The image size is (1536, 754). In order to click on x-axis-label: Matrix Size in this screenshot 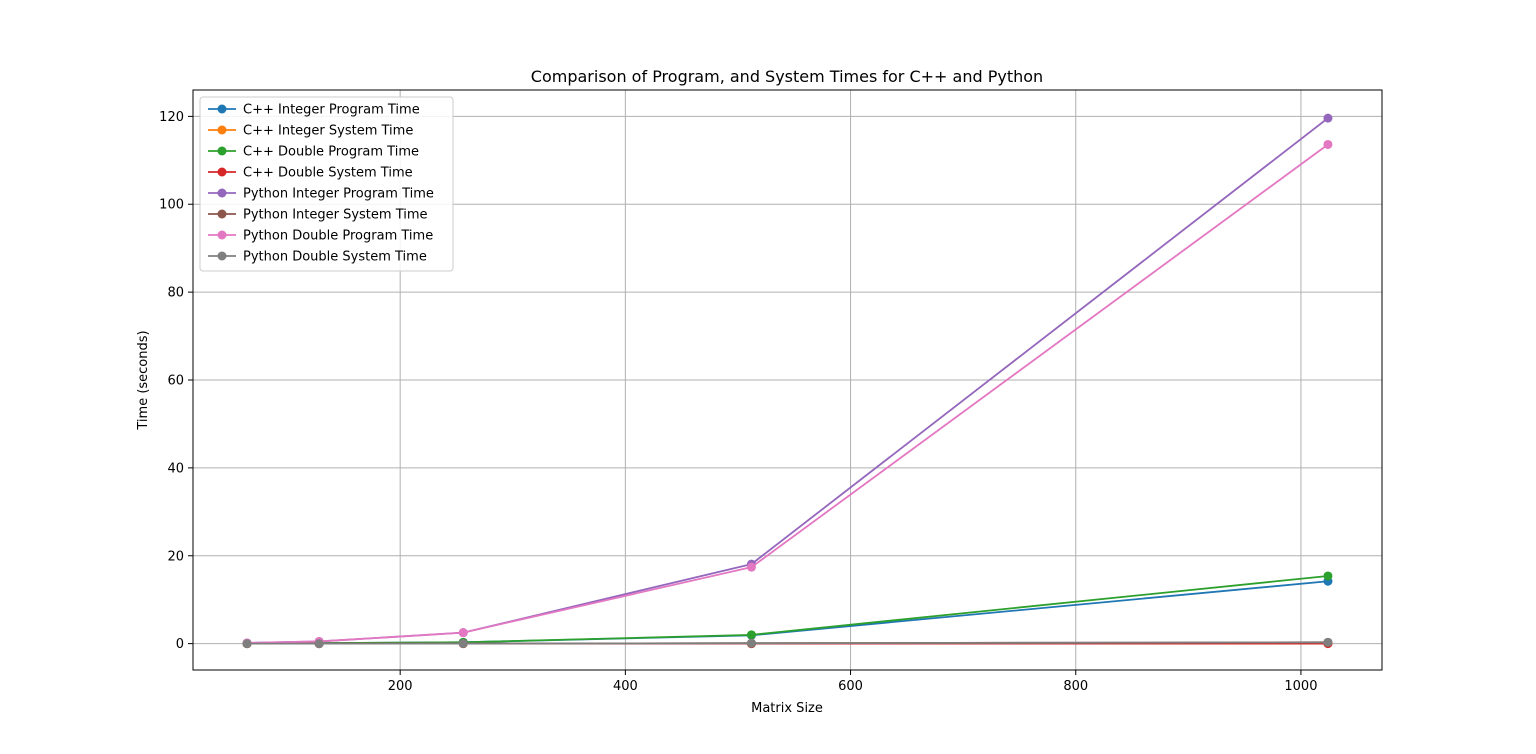, I will do `click(787, 708)`.